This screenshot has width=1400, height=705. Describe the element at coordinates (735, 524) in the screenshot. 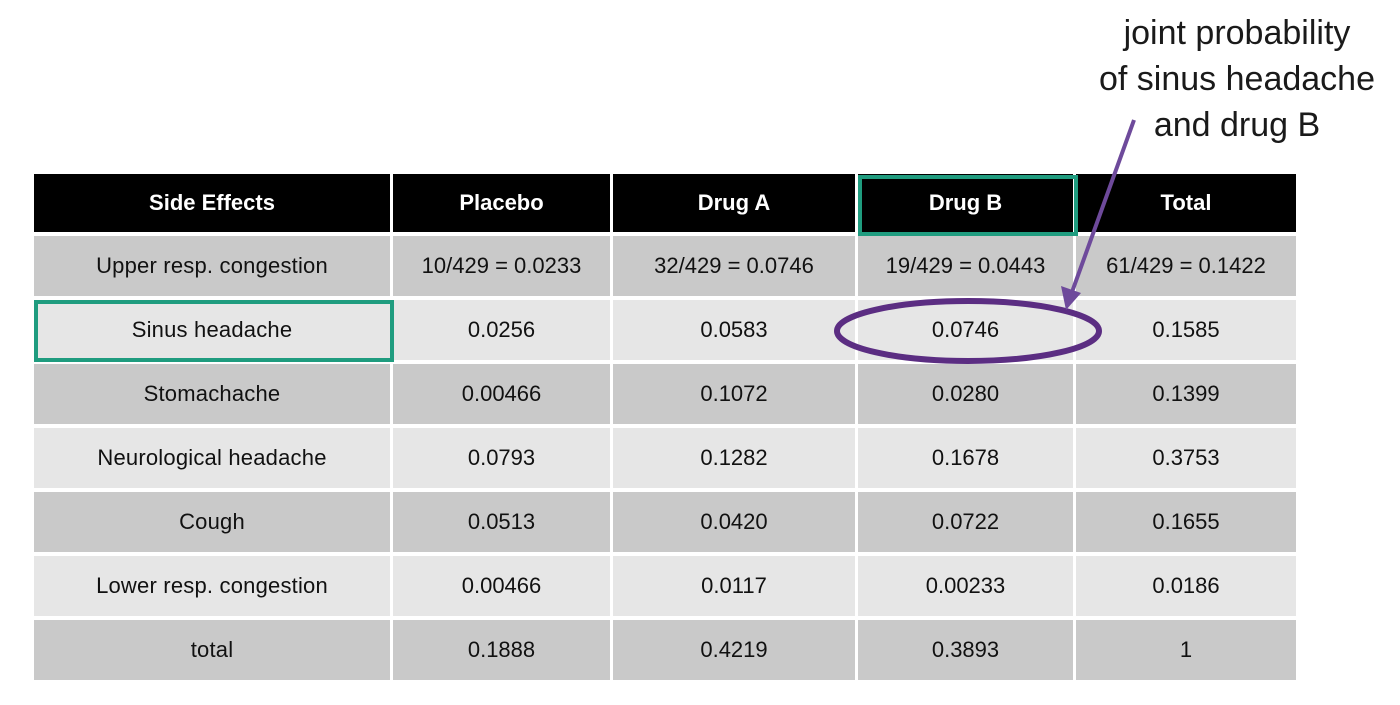

I see `table-cell: 0.0420` at that location.